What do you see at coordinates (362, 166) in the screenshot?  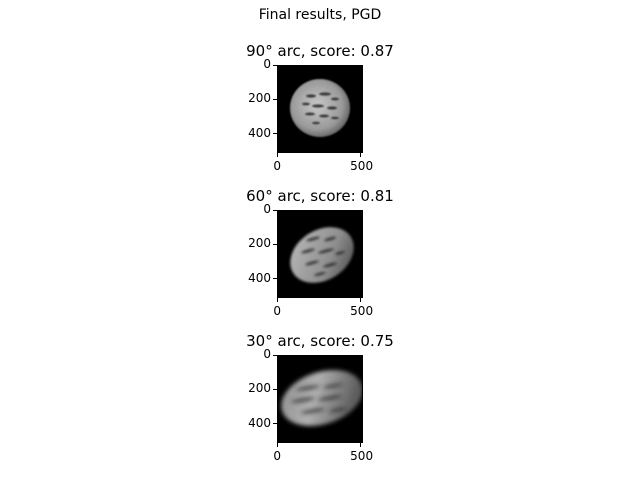 I see `panel-1-xtick-label: 500` at bounding box center [362, 166].